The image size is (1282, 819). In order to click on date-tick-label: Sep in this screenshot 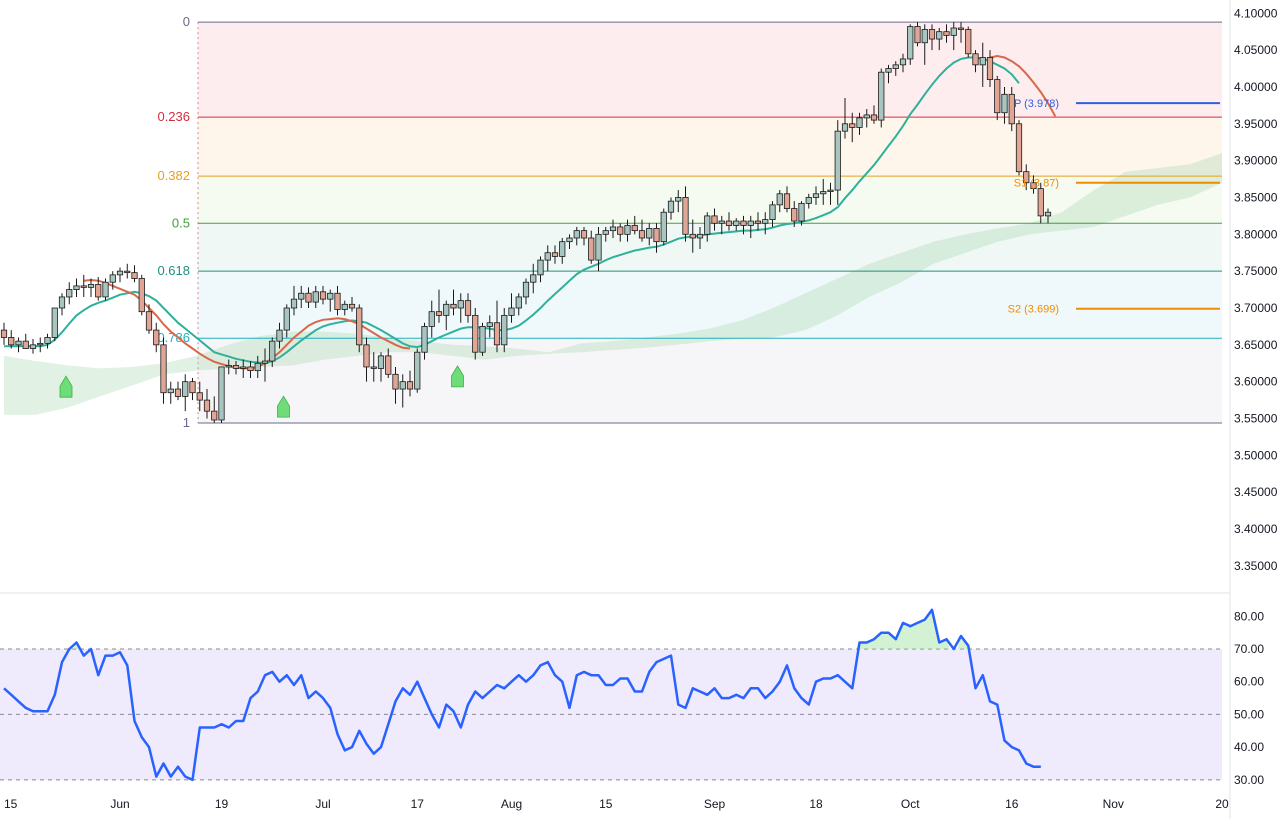, I will do `click(715, 804)`.